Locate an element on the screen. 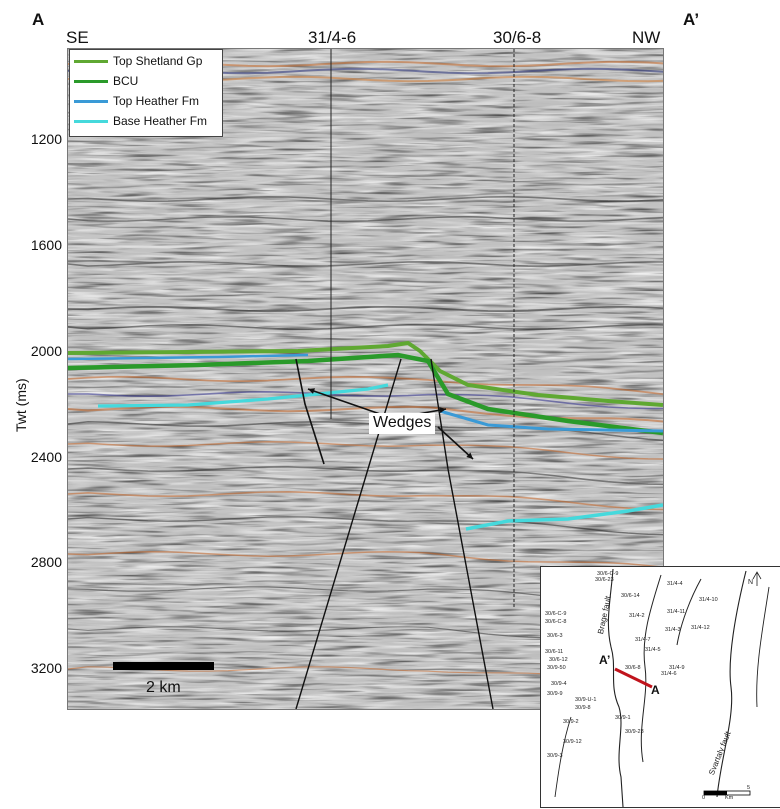 This screenshot has width=780, height=809. inset-well-label: 30/9-1 is located at coordinates (623, 718).